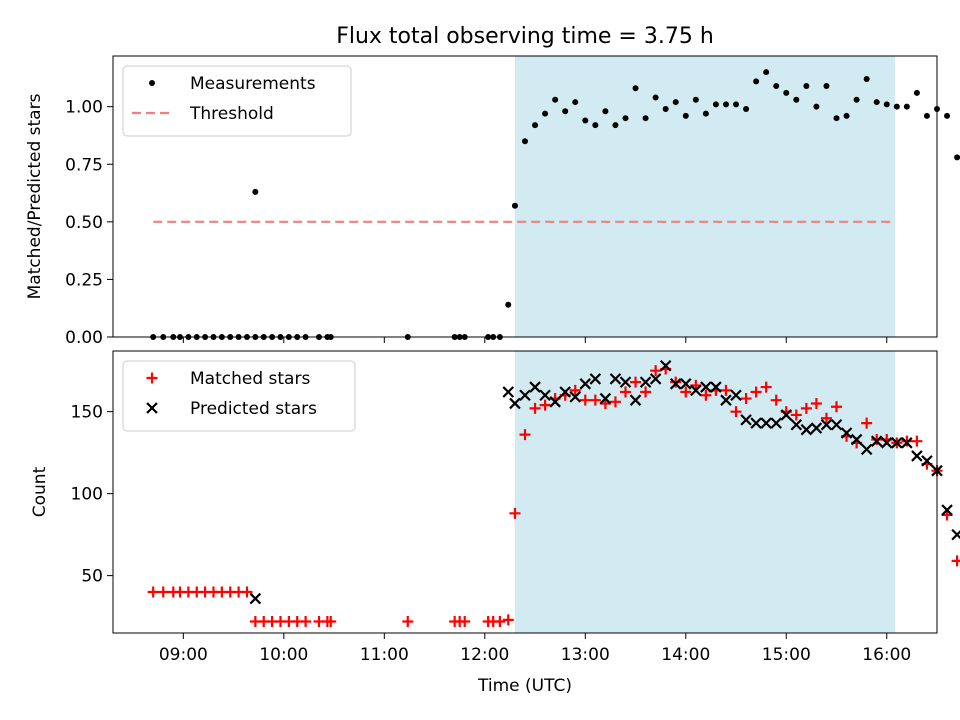  I want to click on x-axis-label: Time (UTC), so click(524, 686).